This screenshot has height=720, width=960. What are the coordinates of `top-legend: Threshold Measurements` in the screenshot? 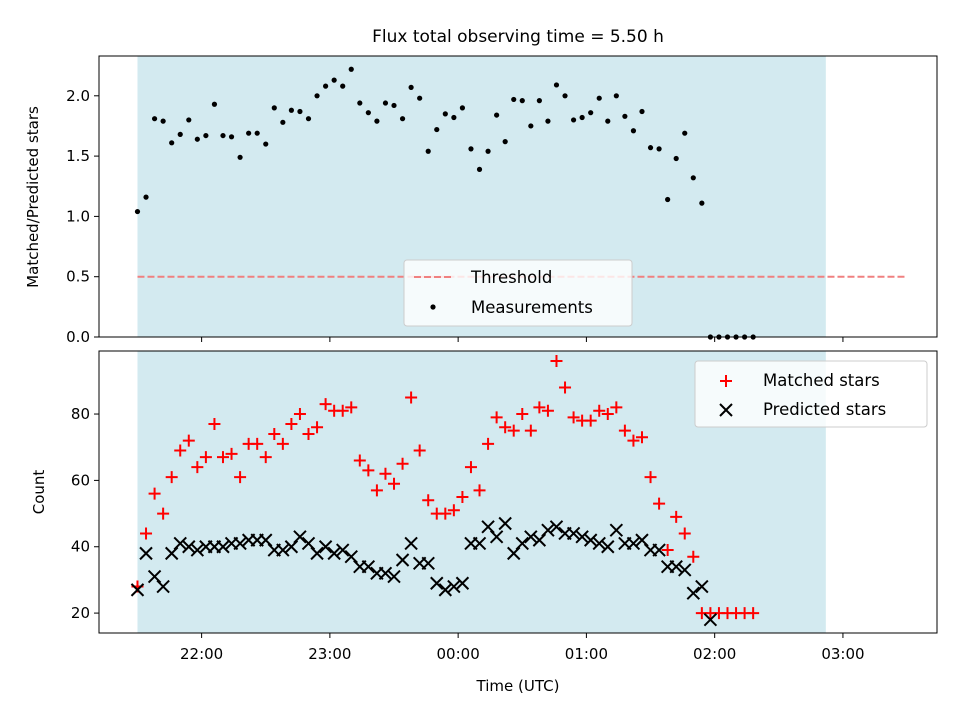 It's located at (518, 293).